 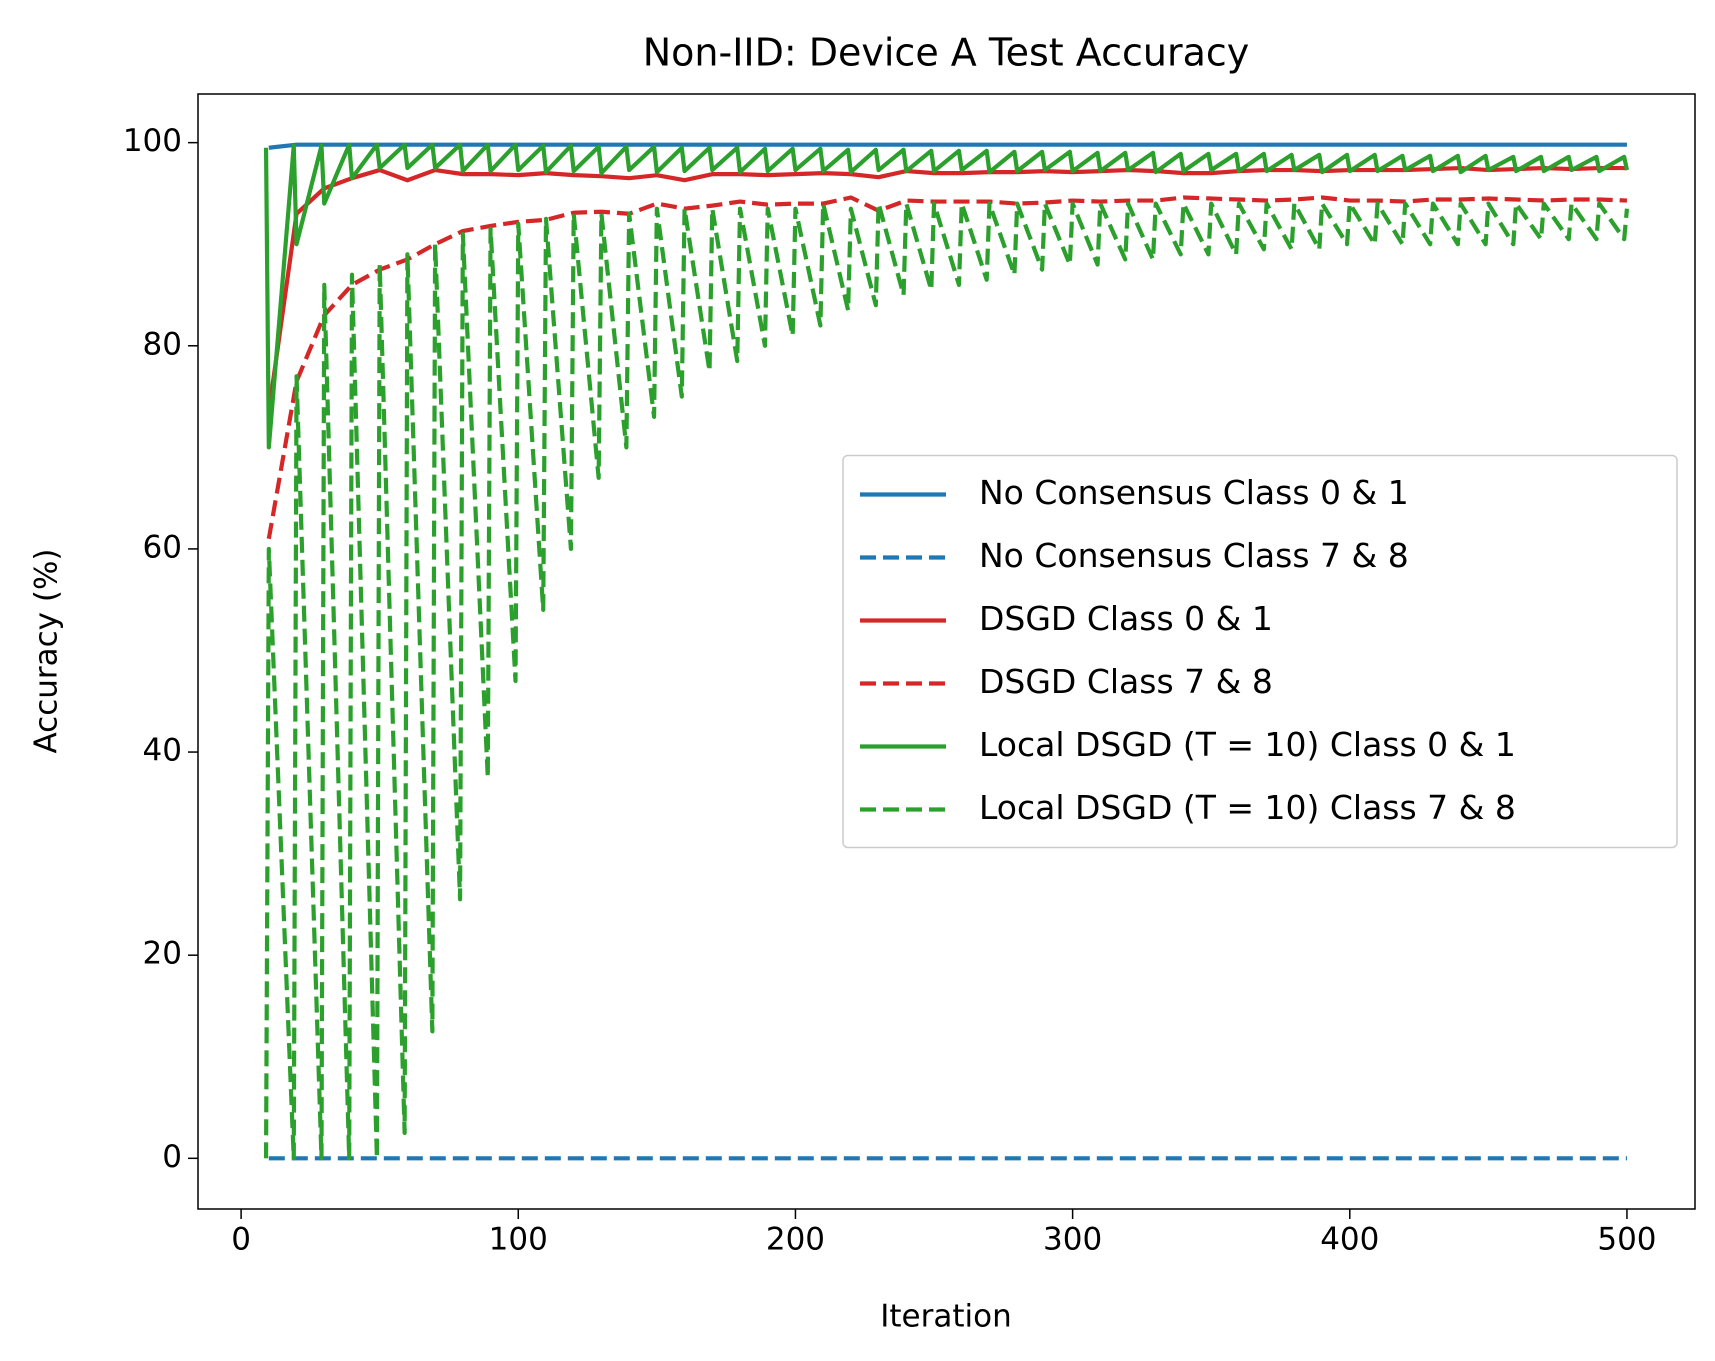 What do you see at coordinates (1260, 651) in the screenshot?
I see `legend-box` at bounding box center [1260, 651].